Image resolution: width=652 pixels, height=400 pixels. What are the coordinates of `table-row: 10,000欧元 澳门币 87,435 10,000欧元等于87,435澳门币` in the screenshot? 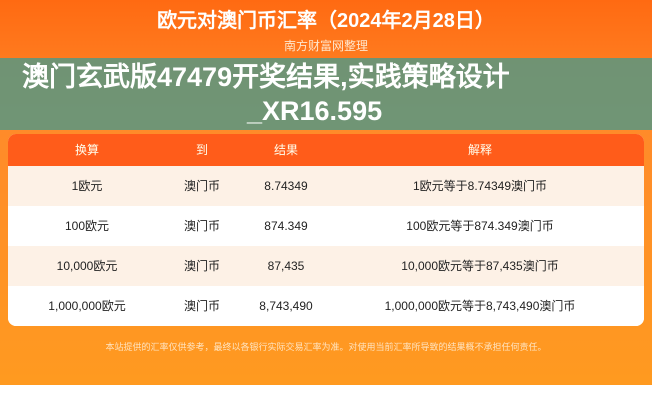 It's located at (326, 266).